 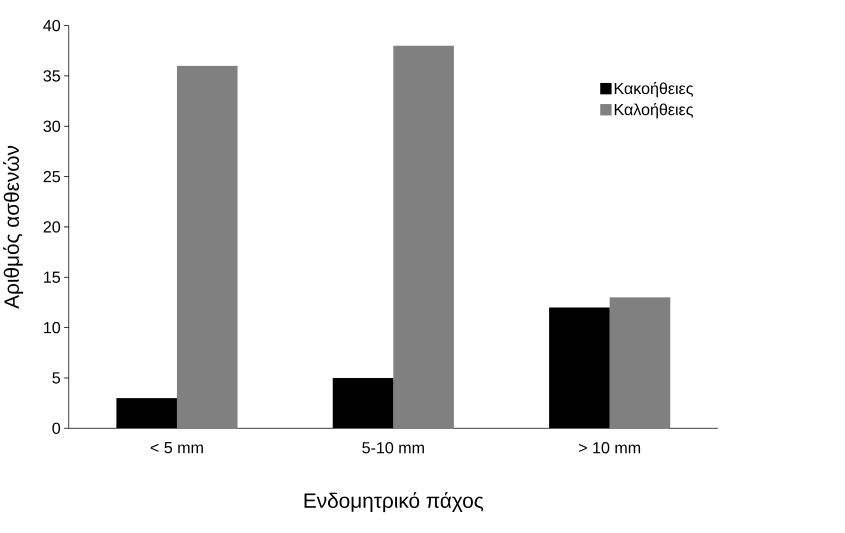 What do you see at coordinates (52, 177) in the screenshot?
I see `y-tick-label: 25` at bounding box center [52, 177].